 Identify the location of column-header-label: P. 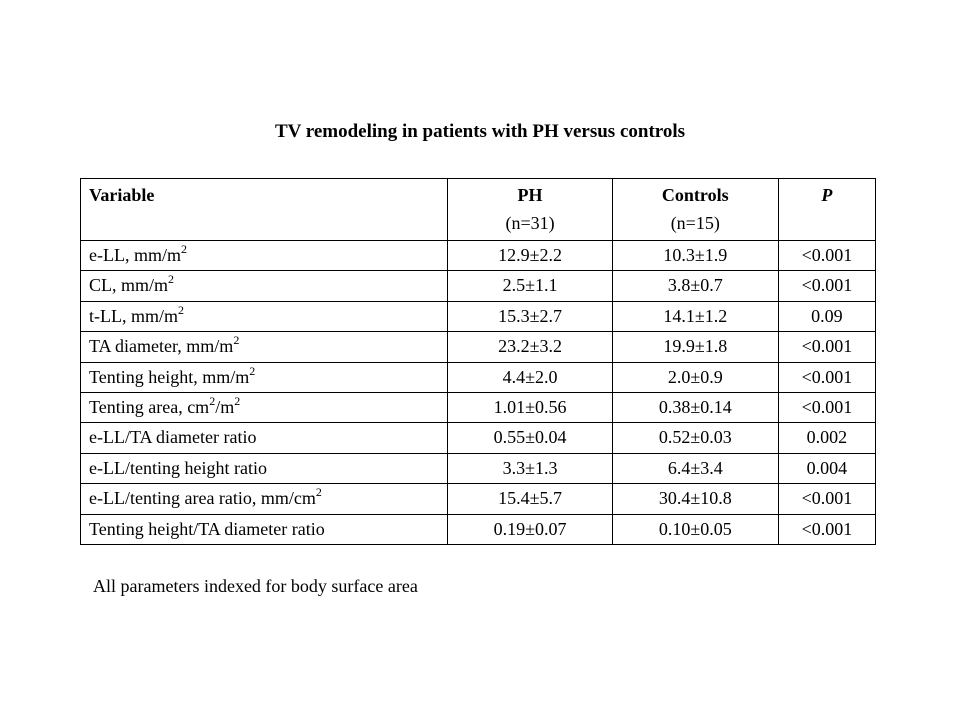
(827, 195).